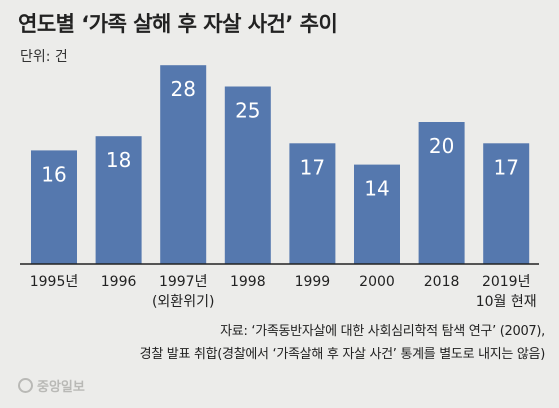 This screenshot has height=408, width=559. What do you see at coordinates (183, 302) in the screenshot?
I see `x-tick-sublabel: (외환위기)` at bounding box center [183, 302].